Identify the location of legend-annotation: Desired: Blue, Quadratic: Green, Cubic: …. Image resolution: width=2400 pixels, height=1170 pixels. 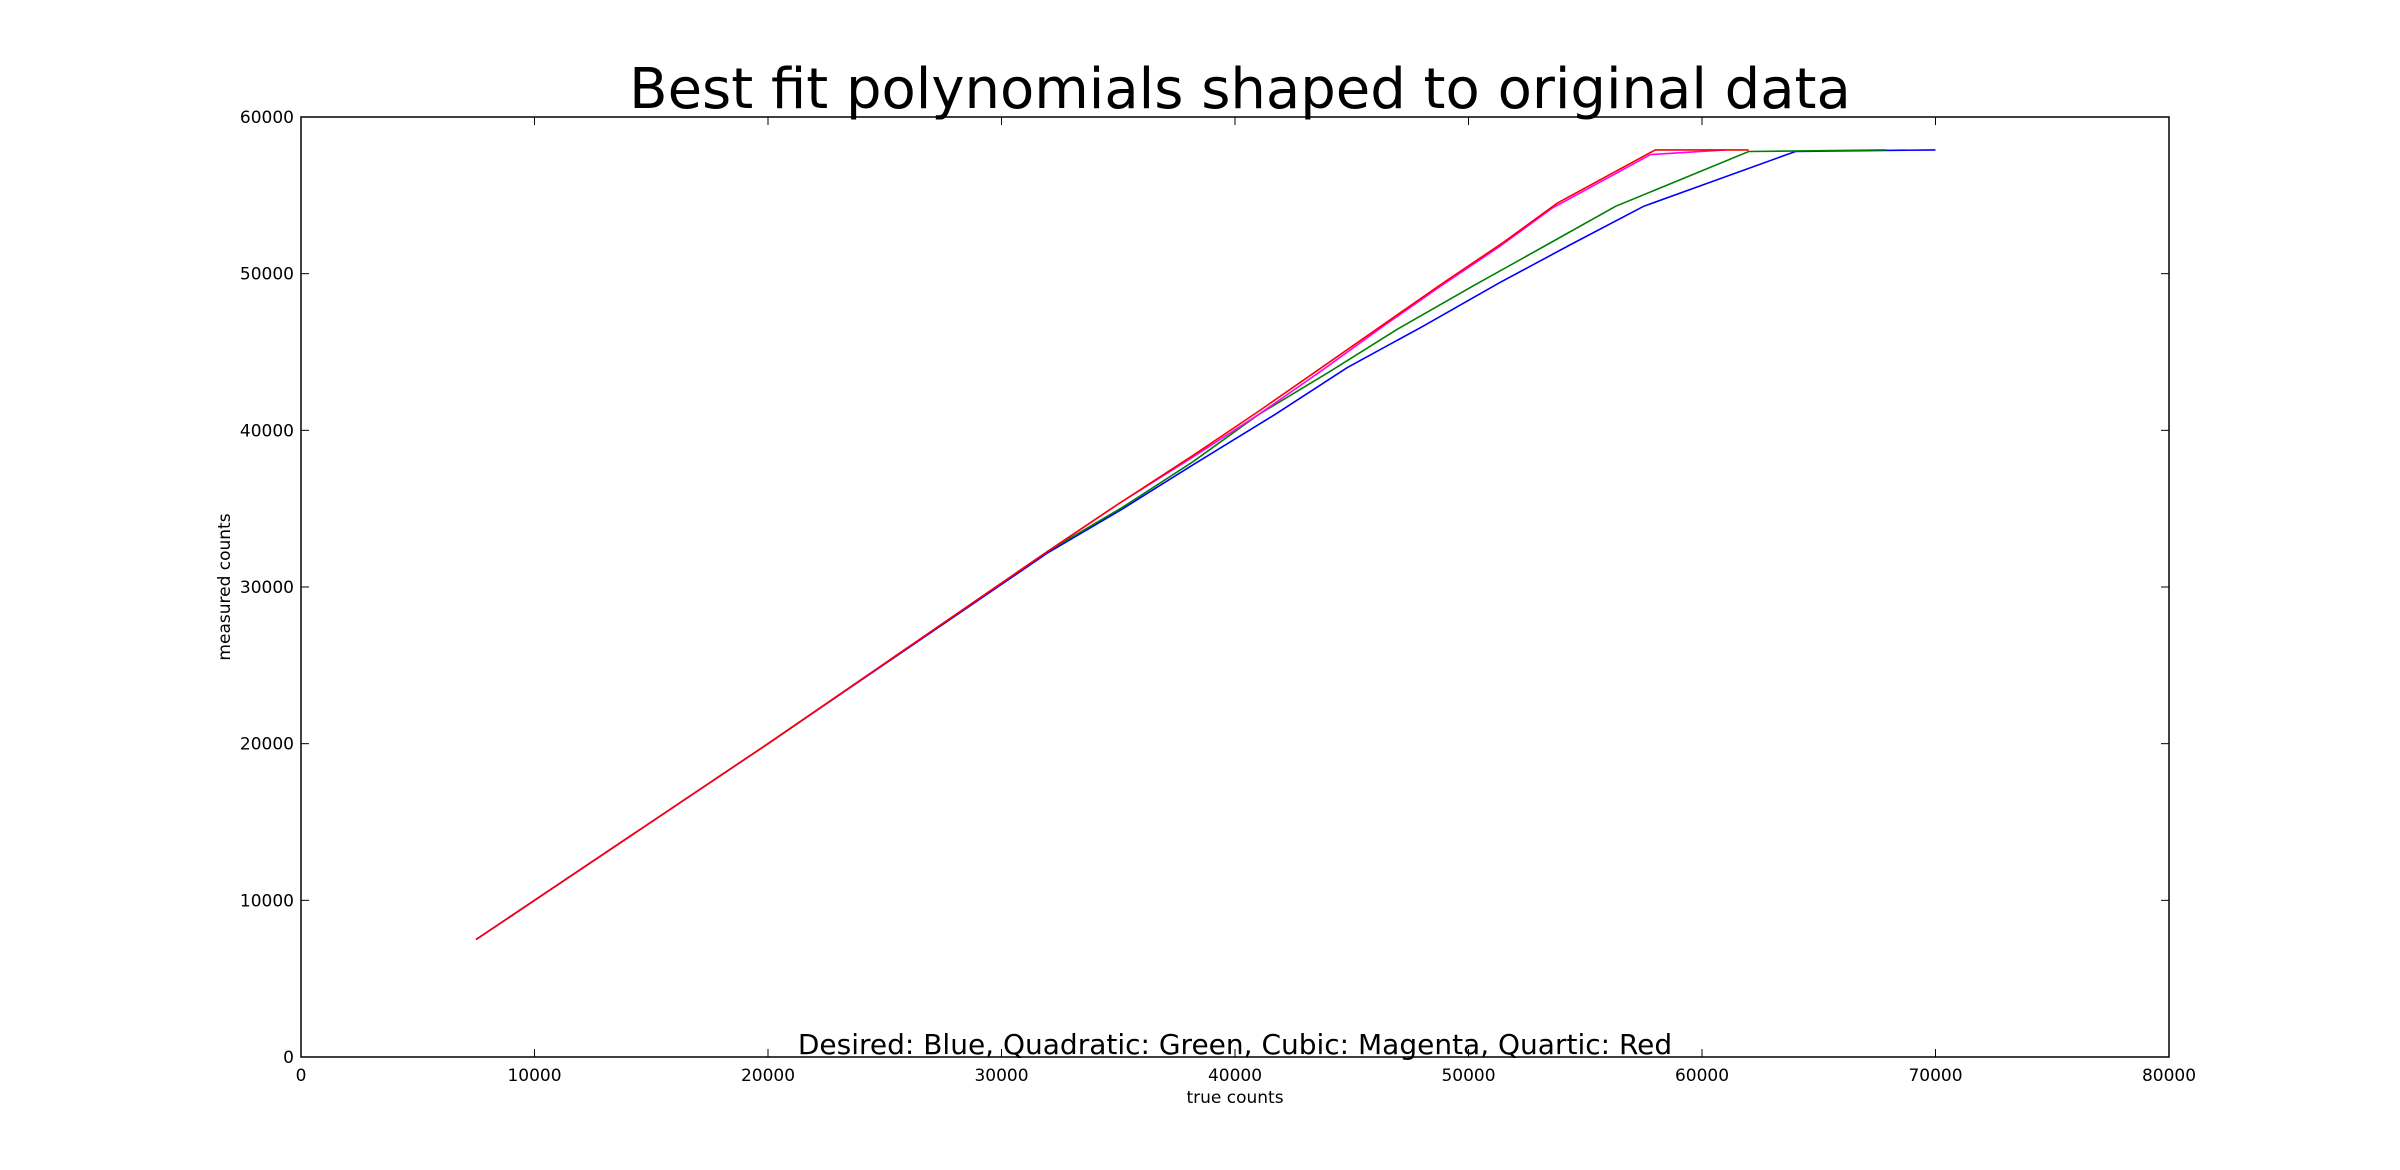
(1235, 1044).